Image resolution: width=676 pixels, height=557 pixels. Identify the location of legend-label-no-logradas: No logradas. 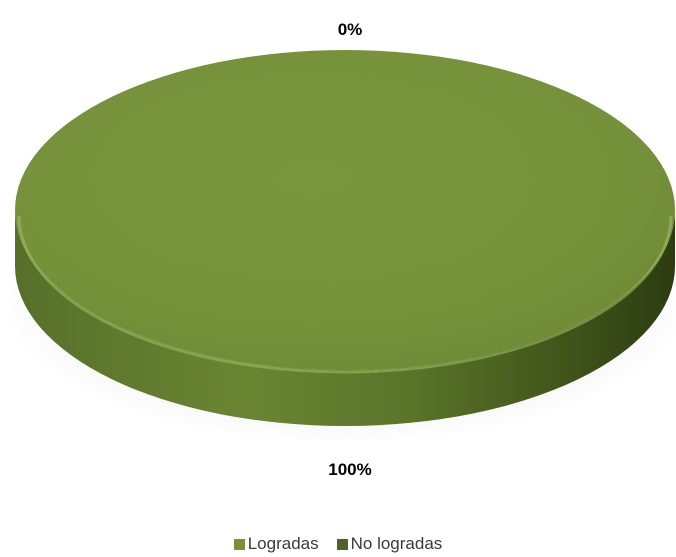
(396, 543).